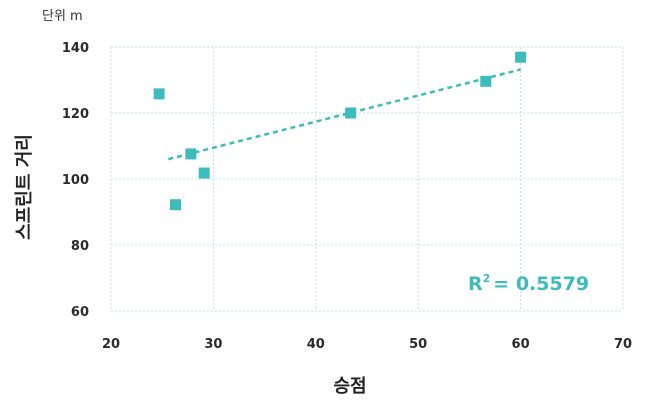  What do you see at coordinates (75, 48) in the screenshot?
I see `y-tick-label: 140` at bounding box center [75, 48].